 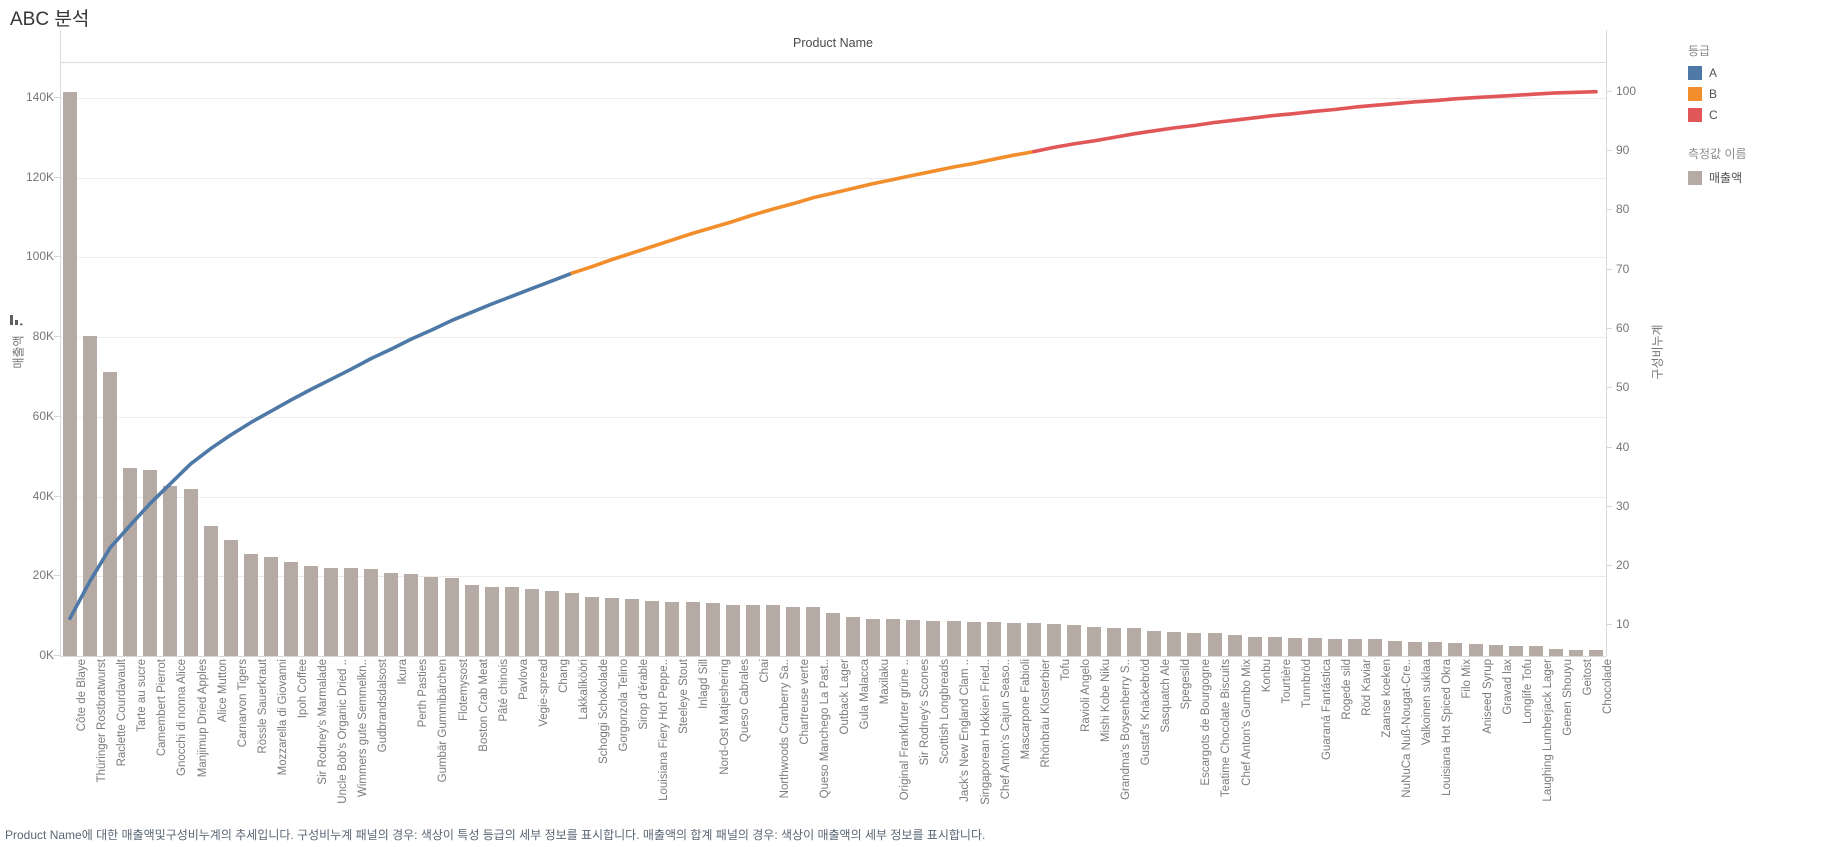 What do you see at coordinates (803, 212) in the screenshot?
I see `cumulative-line-grade-b` at bounding box center [803, 212].